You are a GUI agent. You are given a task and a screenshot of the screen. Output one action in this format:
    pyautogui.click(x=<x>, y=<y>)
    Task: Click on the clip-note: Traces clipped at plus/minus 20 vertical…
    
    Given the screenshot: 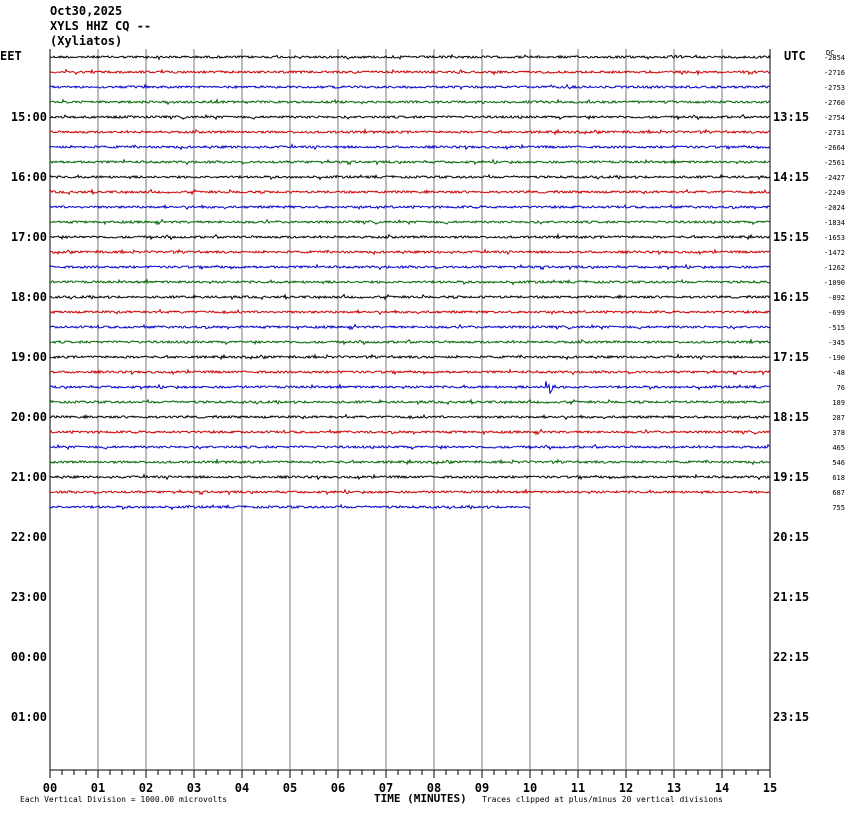 What is the action you would take?
    pyautogui.click(x=602, y=799)
    